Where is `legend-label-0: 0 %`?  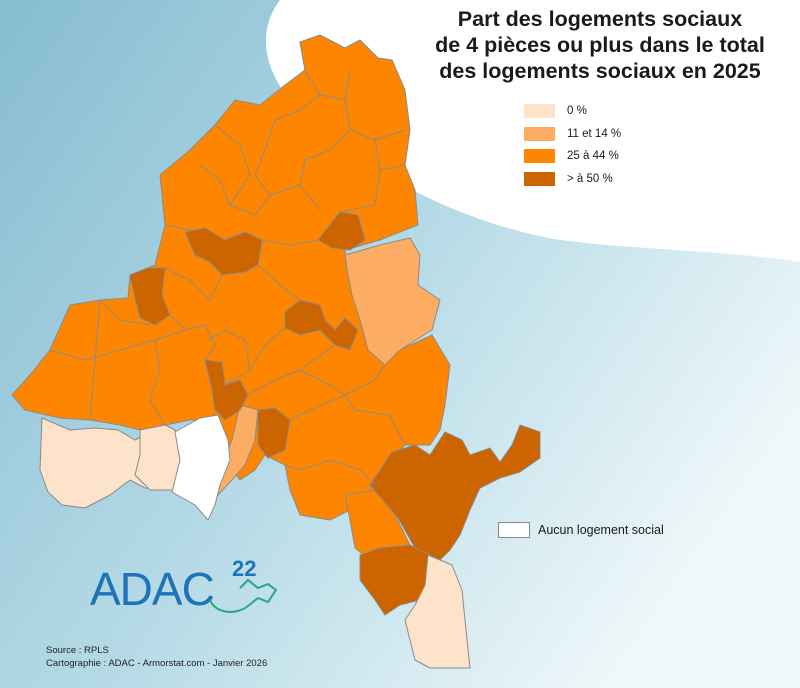 legend-label-0: 0 % is located at coordinates (577, 111).